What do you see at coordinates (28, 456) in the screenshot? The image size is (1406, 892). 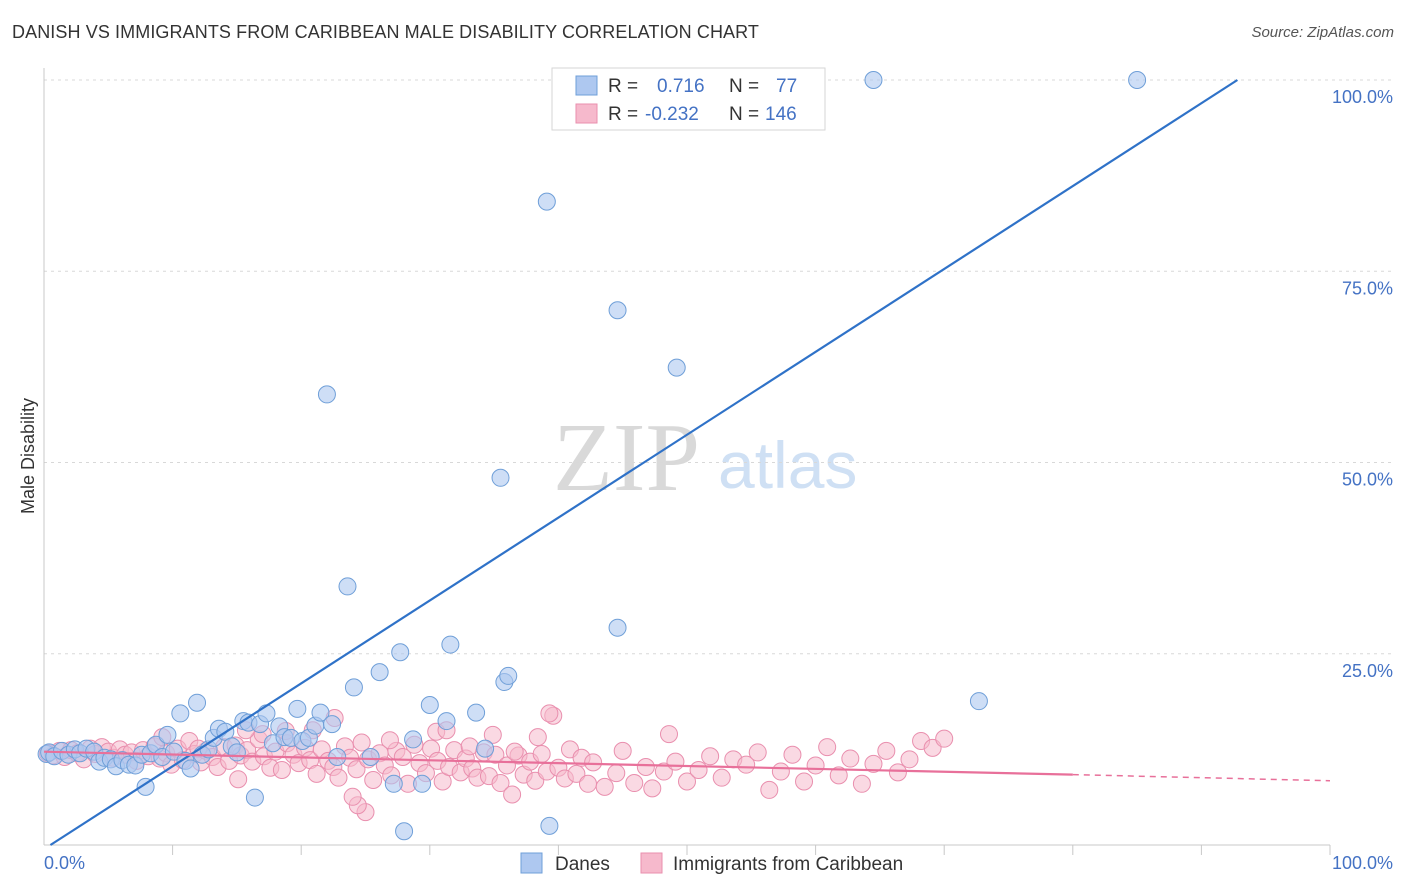 I see `y-axis-label: Male Disability` at bounding box center [28, 456].